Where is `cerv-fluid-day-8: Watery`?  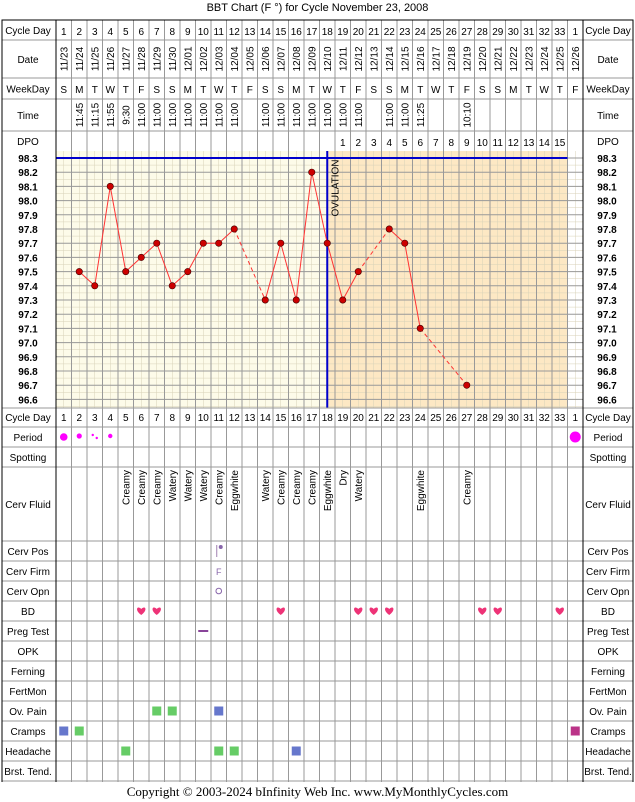 cerv-fluid-day-8: Watery is located at coordinates (173, 485).